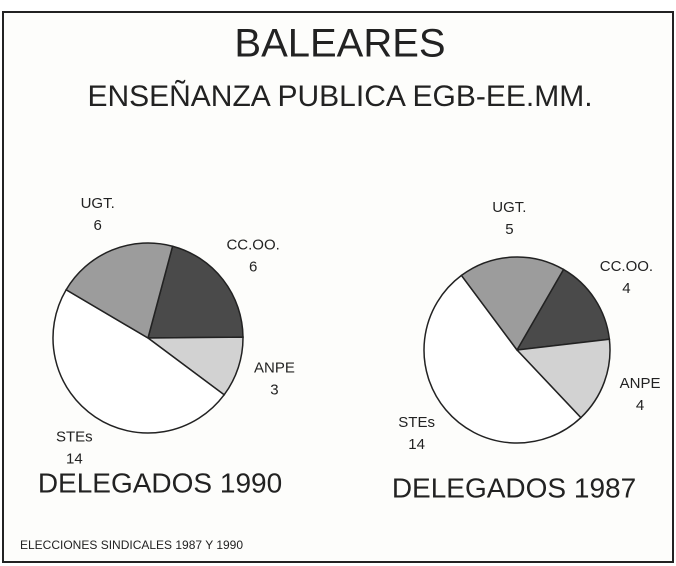 This screenshot has height=566, width=676. What do you see at coordinates (509, 229) in the screenshot?
I see `slice-value: 5` at bounding box center [509, 229].